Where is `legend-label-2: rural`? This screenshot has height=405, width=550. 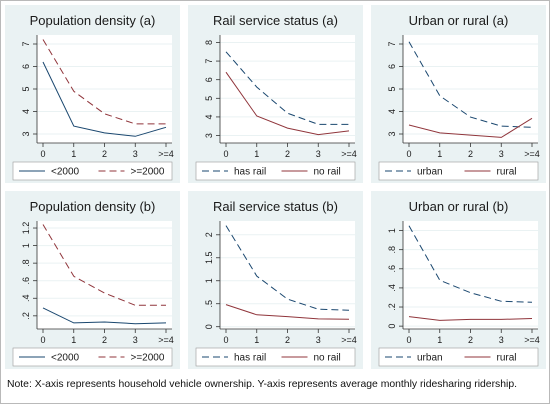 legend-label-2: rural is located at coordinates (507, 358).